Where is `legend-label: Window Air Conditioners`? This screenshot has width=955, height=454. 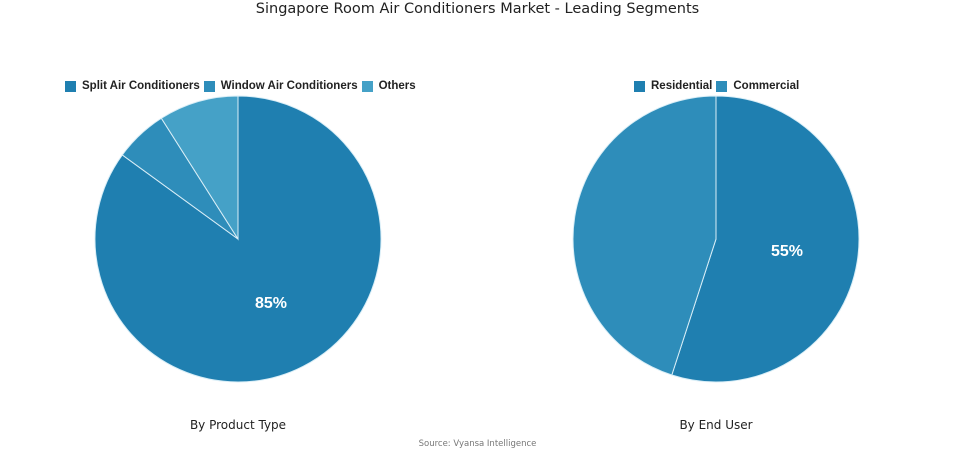
legend-label: Window Air Conditioners is located at coordinates (289, 86).